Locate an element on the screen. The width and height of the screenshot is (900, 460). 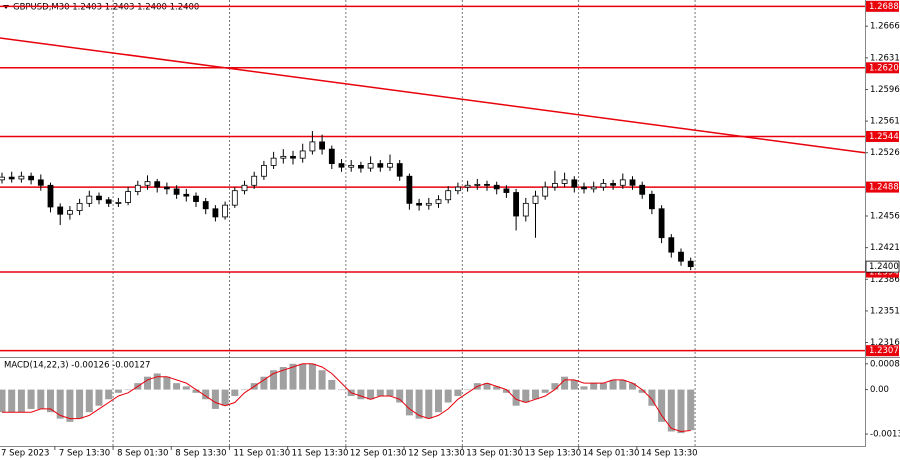
level-label: 1.2688 is located at coordinates (884, 7).